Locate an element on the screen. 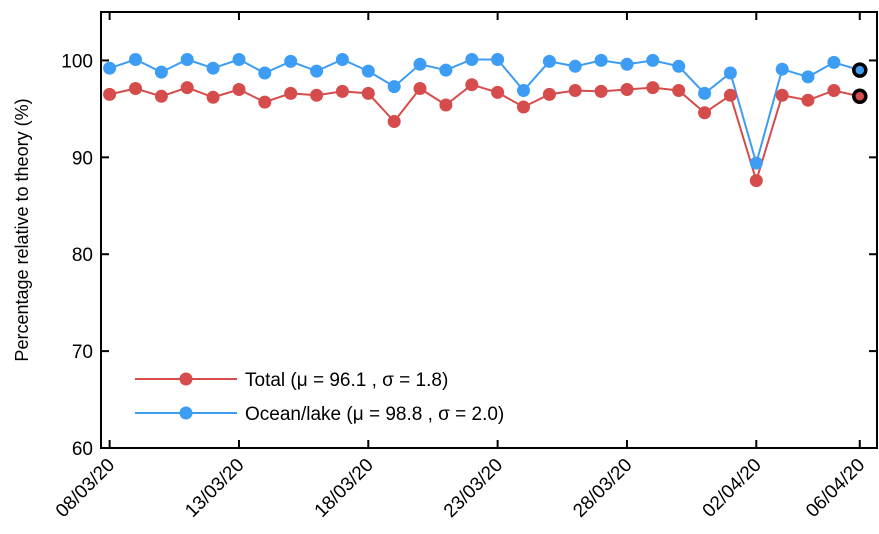 This screenshot has width=879, height=534. x-tick-label: 18/03/20 is located at coordinates (344, 488).